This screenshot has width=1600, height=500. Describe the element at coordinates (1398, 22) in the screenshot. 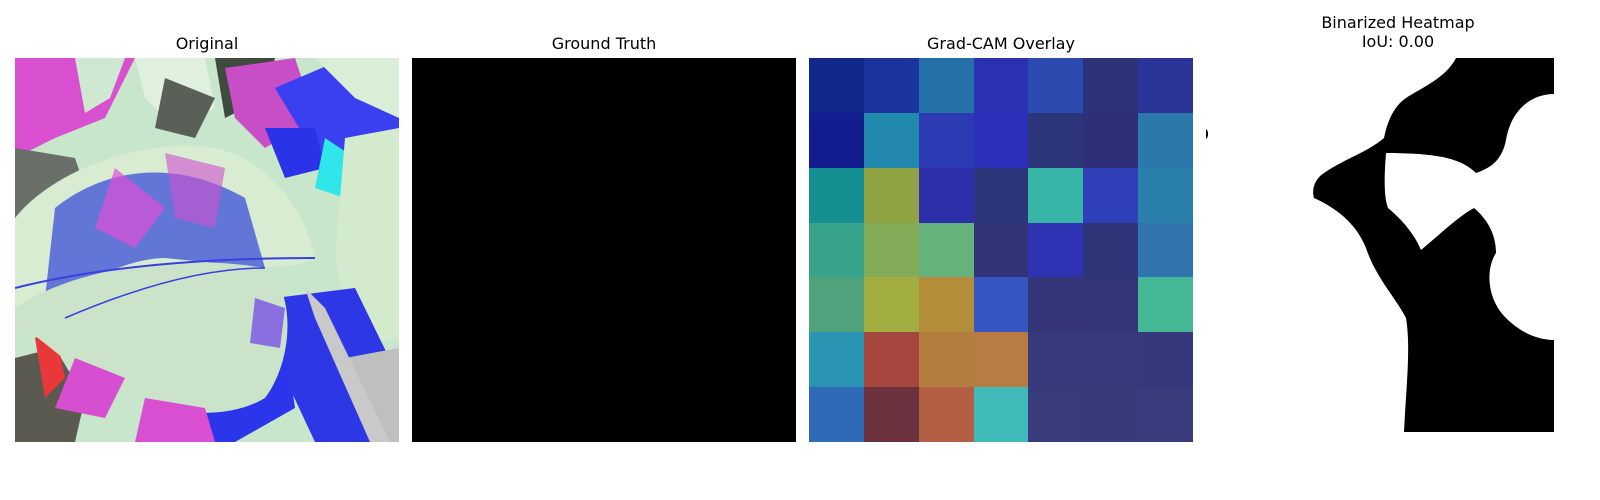

I see `binarized-title-text: Binarized Heatmap` at that location.